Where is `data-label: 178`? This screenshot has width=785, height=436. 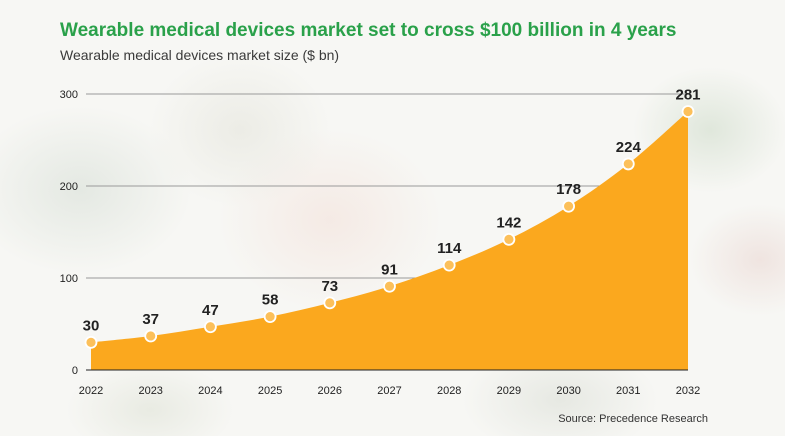
data-label: 178 is located at coordinates (568, 189).